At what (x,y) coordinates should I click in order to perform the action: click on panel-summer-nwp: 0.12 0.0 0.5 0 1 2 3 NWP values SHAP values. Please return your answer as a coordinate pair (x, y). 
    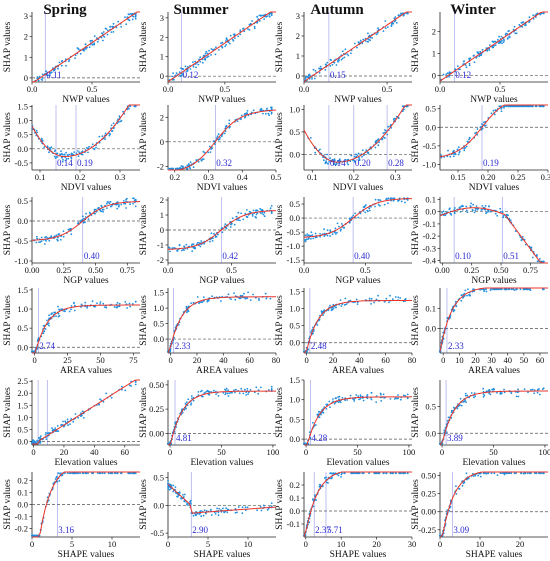
    Looking at the image, I should click on (207, 58).